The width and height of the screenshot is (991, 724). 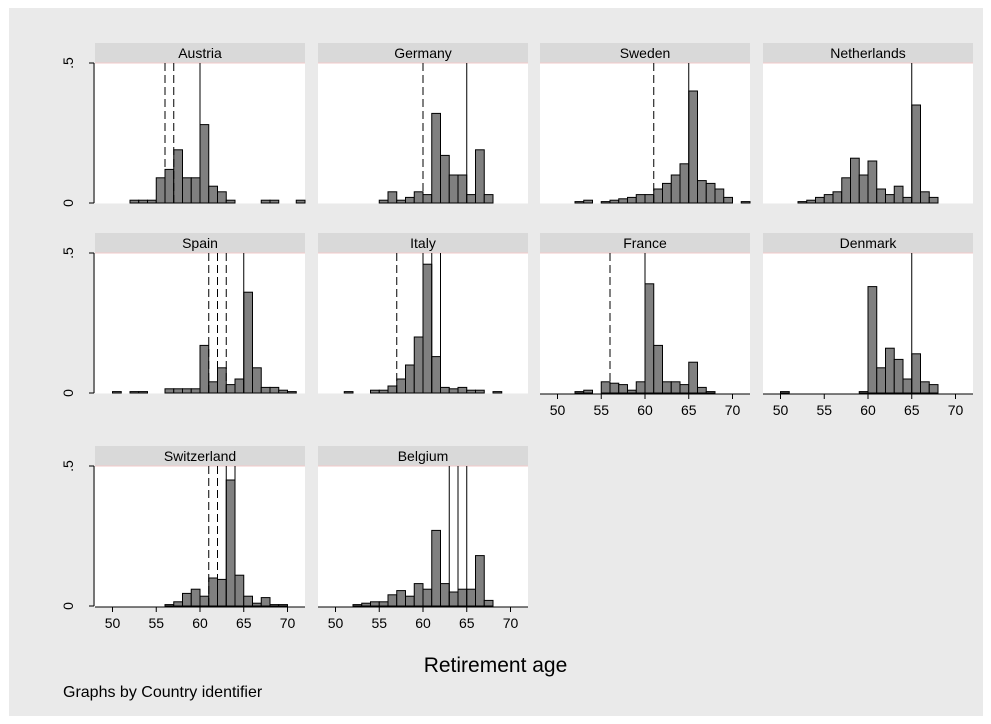 I want to click on panel-title-germany: Germany, so click(x=423, y=53).